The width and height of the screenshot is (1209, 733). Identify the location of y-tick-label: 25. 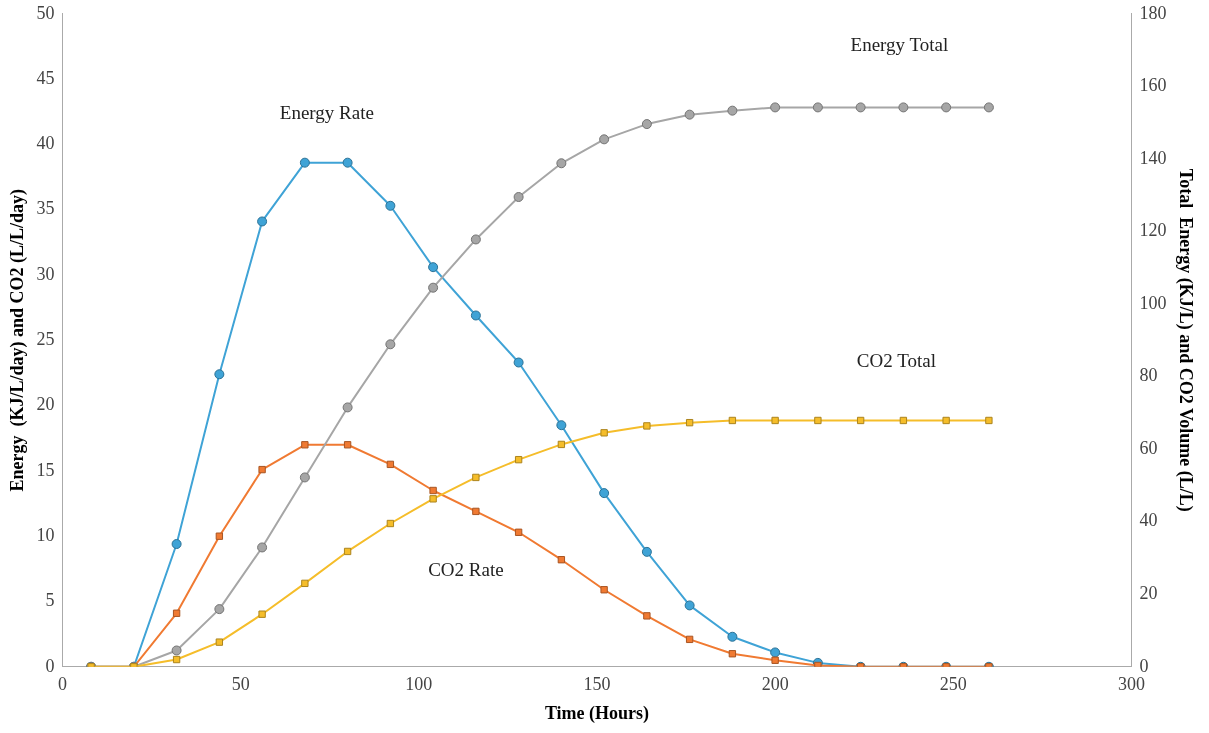
(45, 339).